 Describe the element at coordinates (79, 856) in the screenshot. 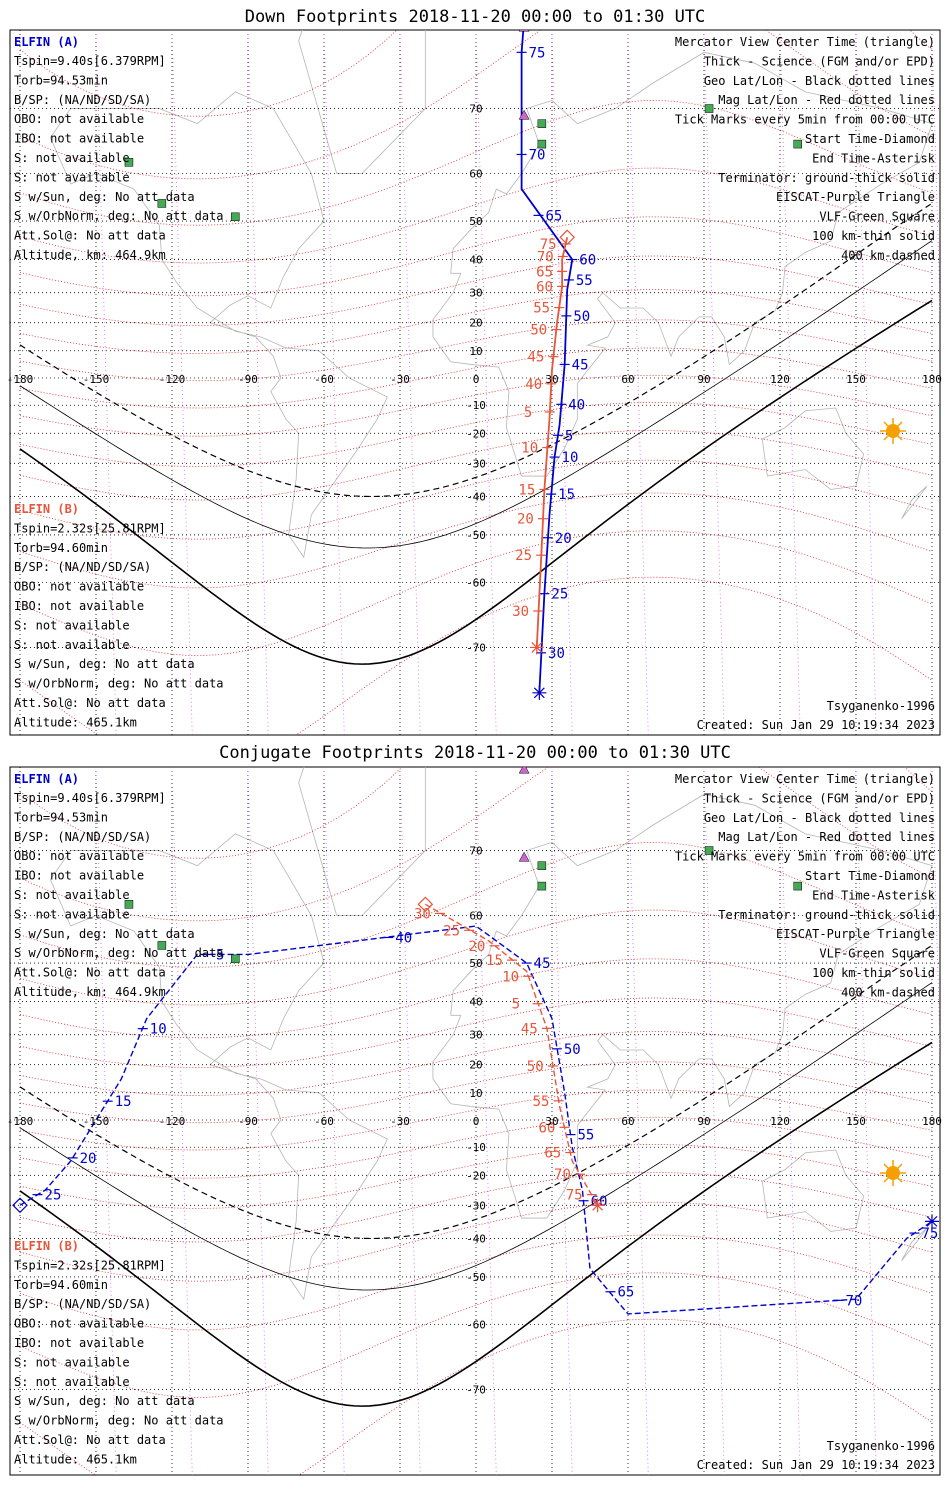

I see `elfin-a-line: OBO: not available` at that location.